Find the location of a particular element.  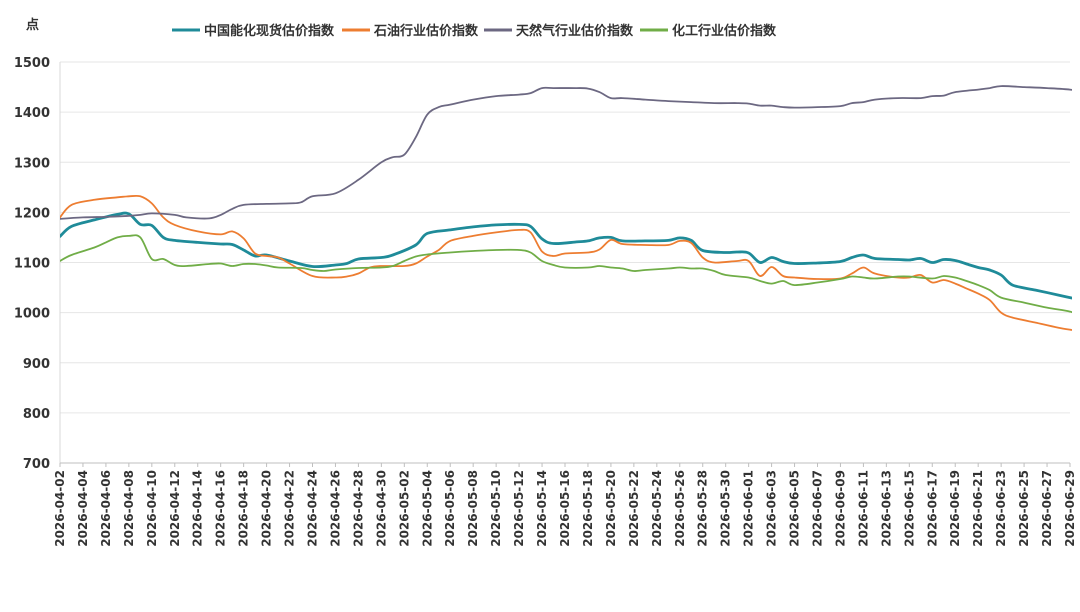

x-tick-label: 2026-04-12 is located at coordinates (175, 508).